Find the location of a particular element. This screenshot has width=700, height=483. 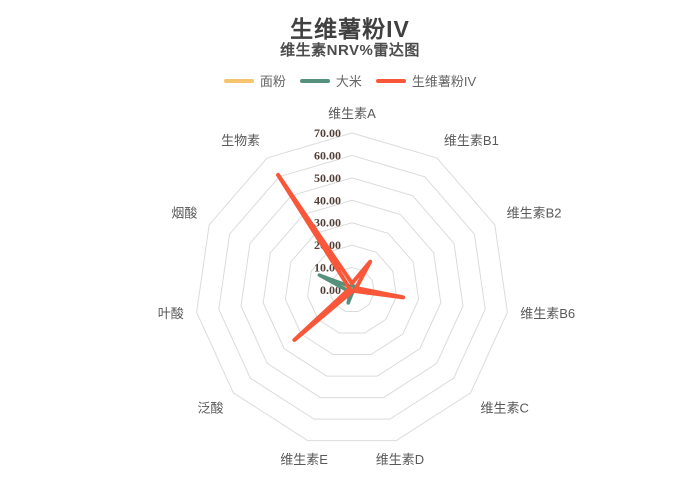

axis-label-5: 维生素C is located at coordinates (504, 407).